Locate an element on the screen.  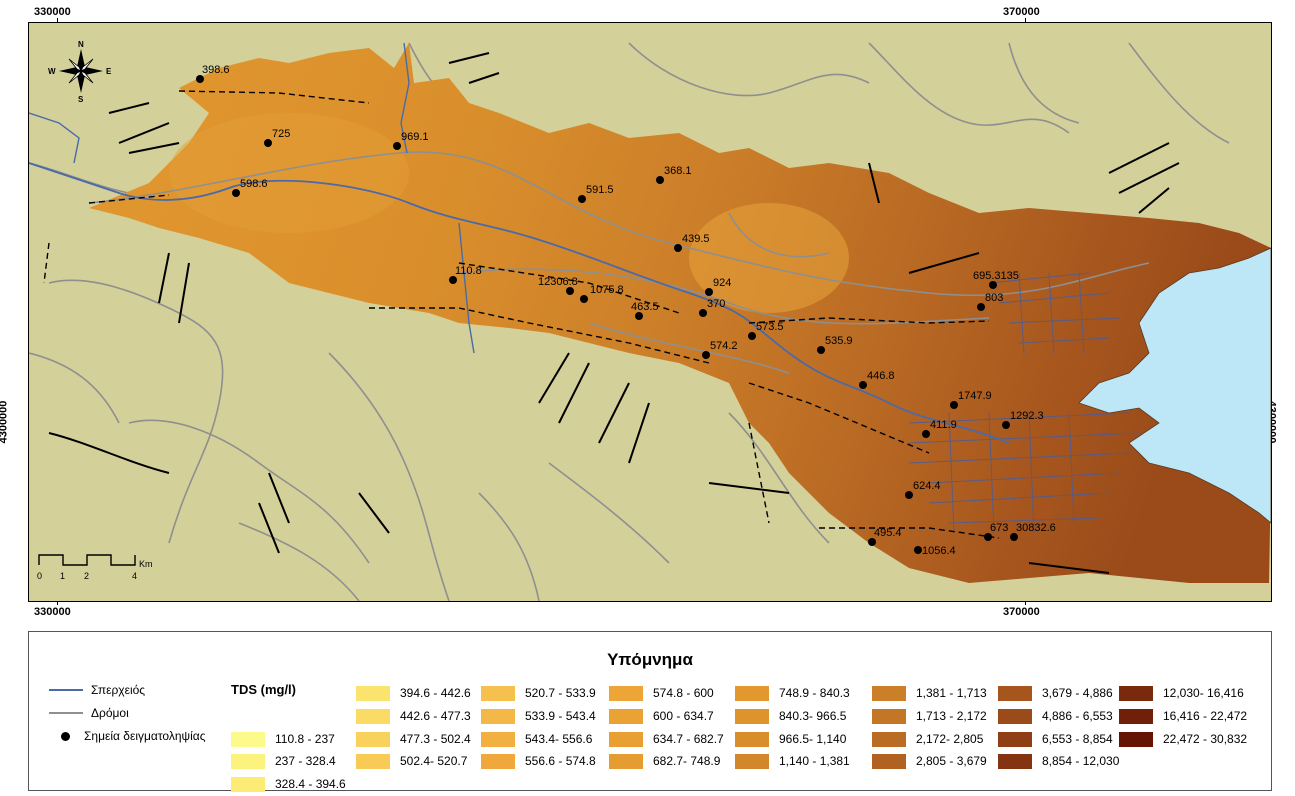
tds-class-label: 2,172- 2,805 is located at coordinates (950, 739).